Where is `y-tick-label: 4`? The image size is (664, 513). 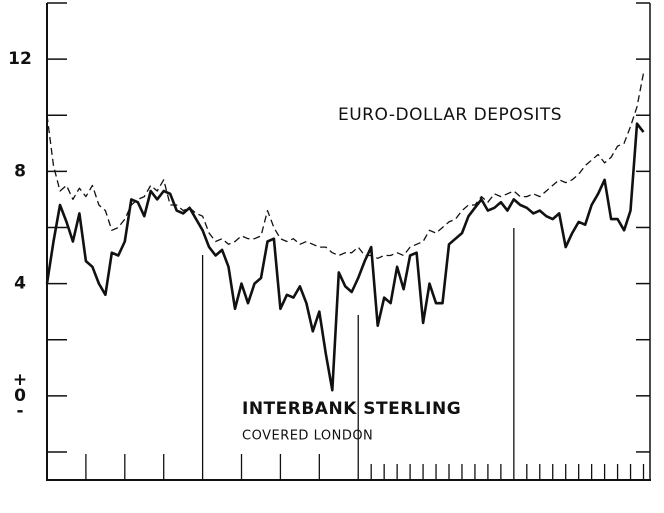
y-tick-label: 4 is located at coordinates (20, 284).